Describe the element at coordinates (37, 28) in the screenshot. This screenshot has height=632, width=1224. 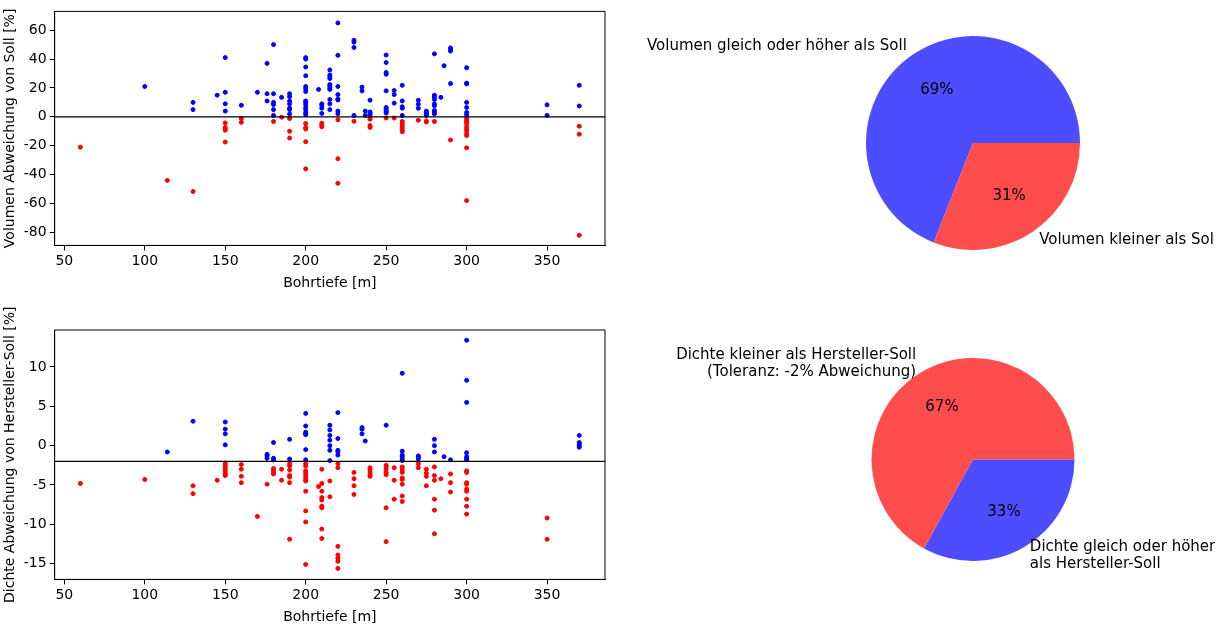
I see `y-tick-label: 60` at that location.